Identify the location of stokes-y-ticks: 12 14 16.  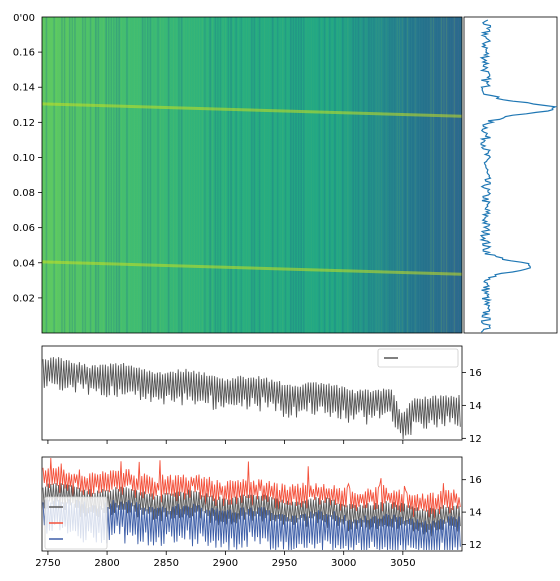
(472, 406).